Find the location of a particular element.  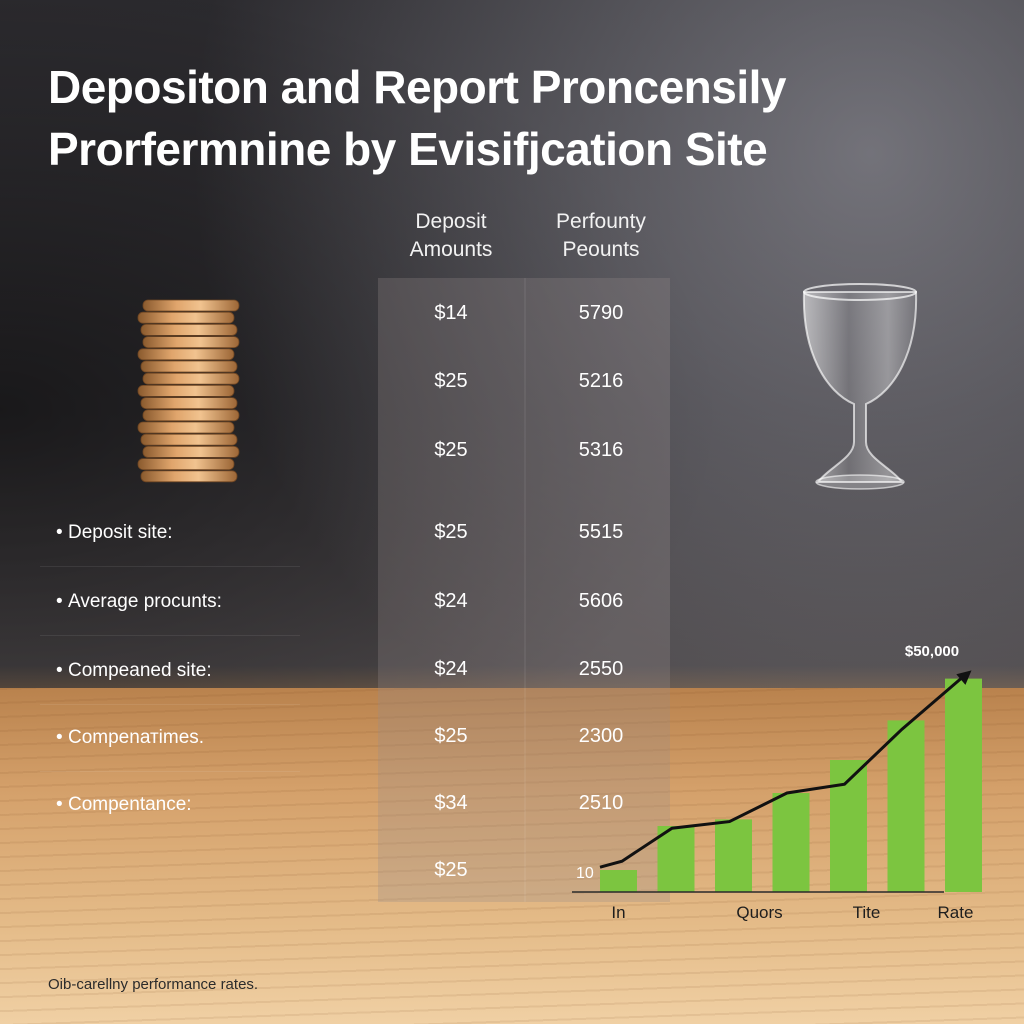

column-header-perfounty-peounts: Perfounty Peounts is located at coordinates (601, 235).